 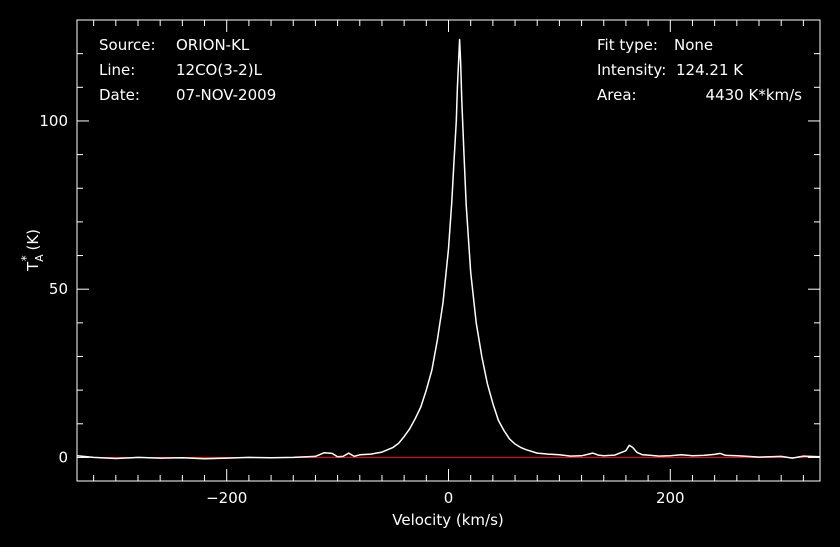 I want to click on y-axis-label-unit: (K), so click(x=33, y=242).